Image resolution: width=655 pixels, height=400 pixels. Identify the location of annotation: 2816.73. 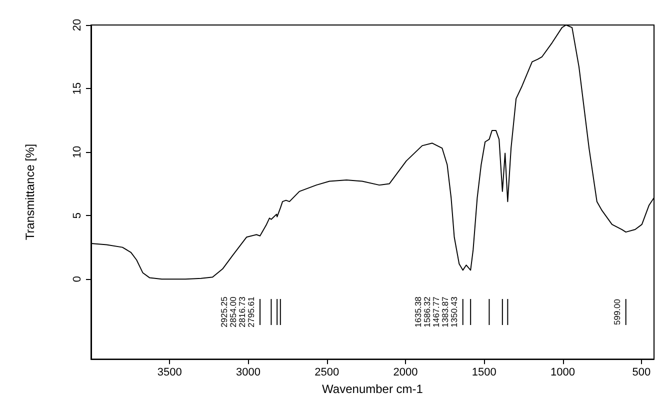
(242, 312).